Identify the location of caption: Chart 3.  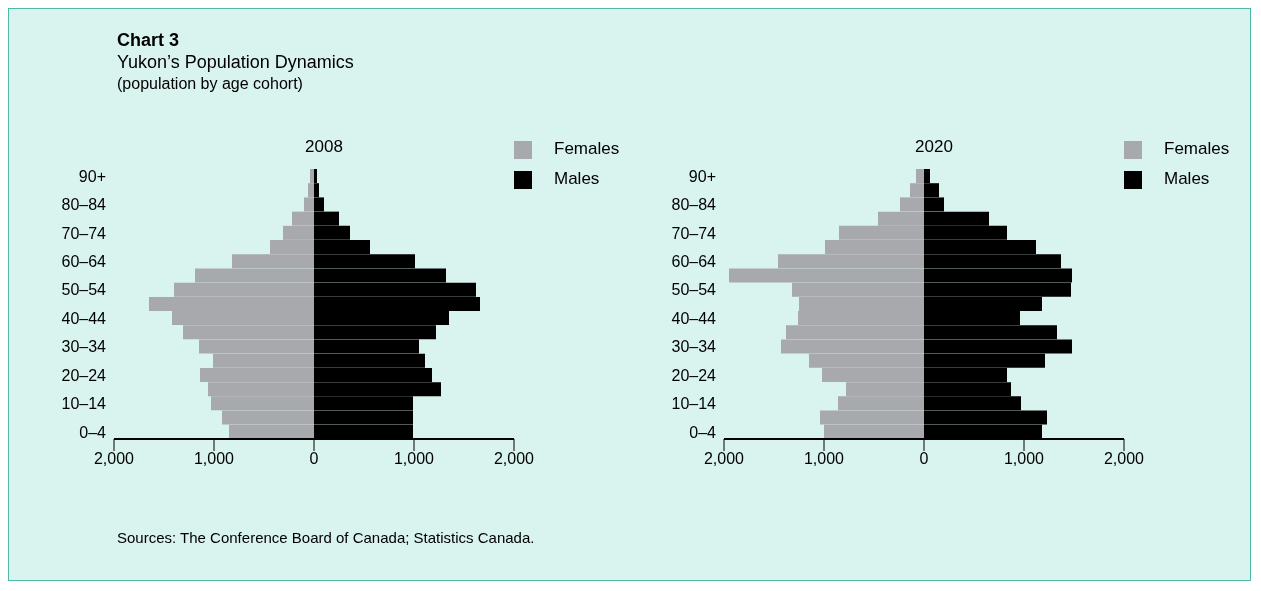
(148, 40).